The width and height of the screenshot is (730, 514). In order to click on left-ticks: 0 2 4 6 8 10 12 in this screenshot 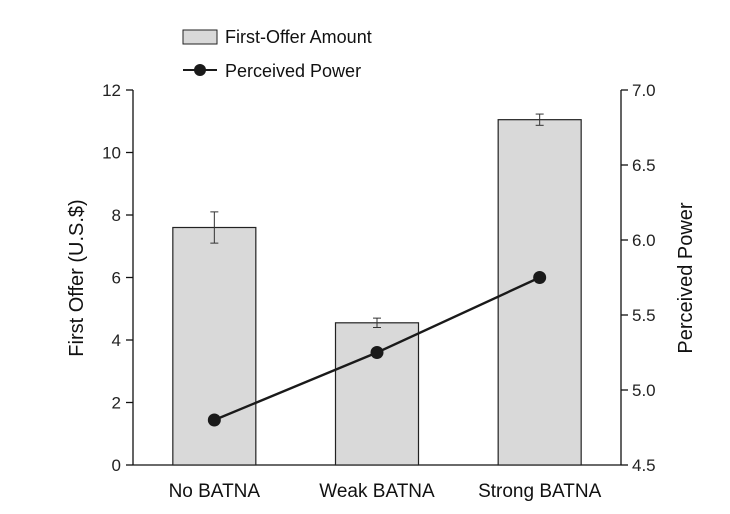, I will do `click(117, 278)`.